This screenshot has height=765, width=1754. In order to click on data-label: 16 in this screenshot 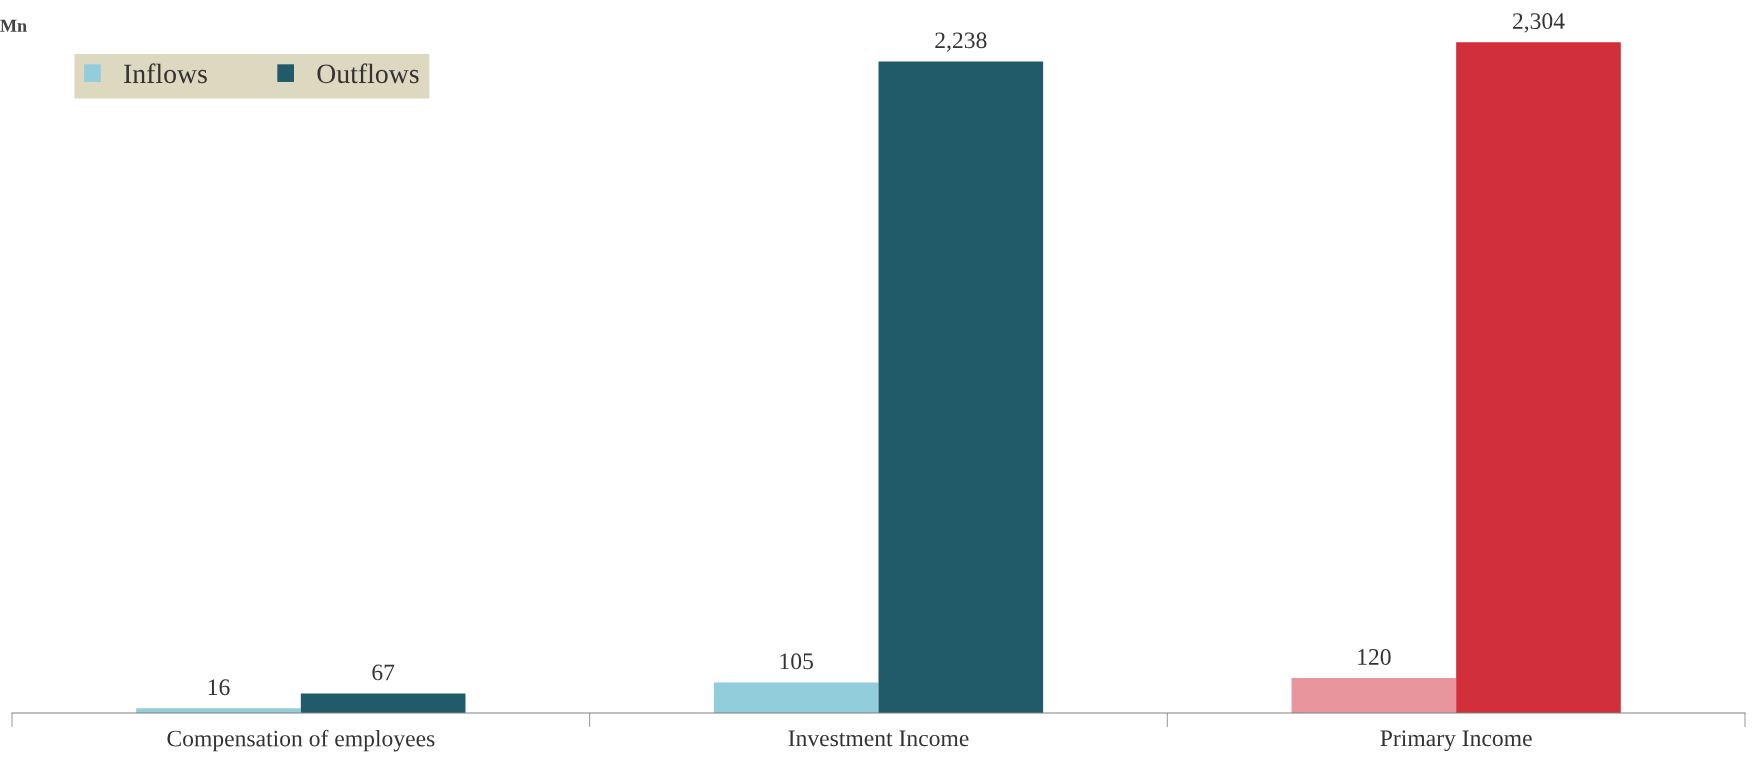, I will do `click(219, 687)`.